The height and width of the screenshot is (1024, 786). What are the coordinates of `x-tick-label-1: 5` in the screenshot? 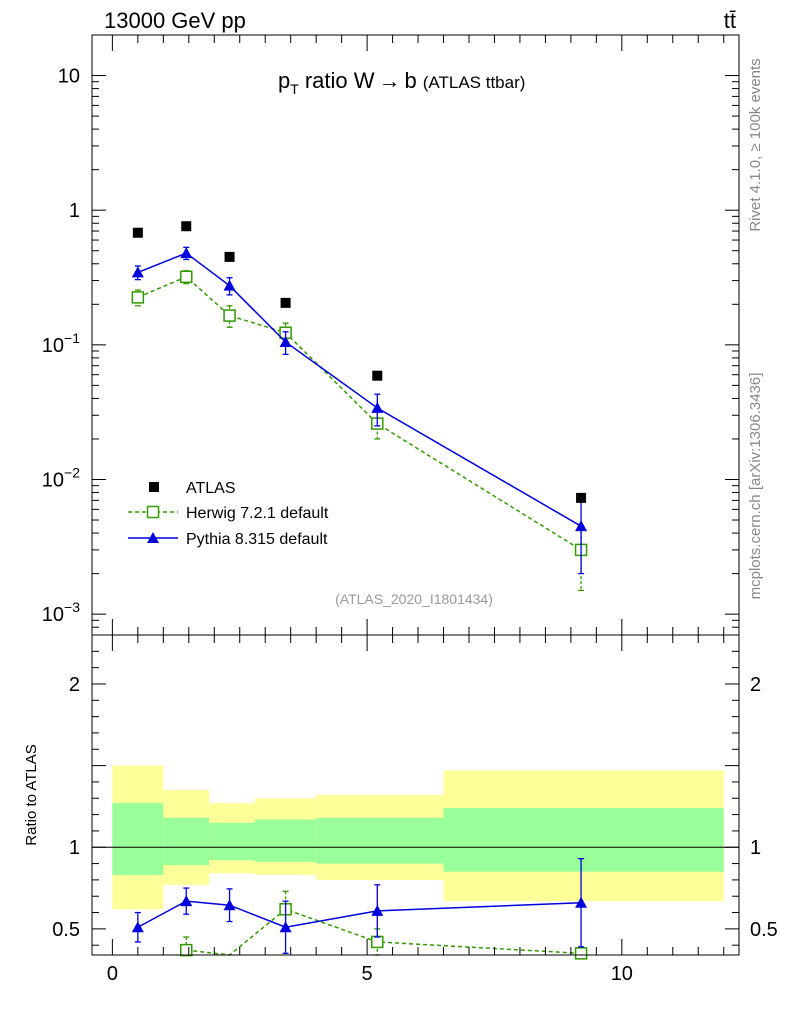 It's located at (367, 974).